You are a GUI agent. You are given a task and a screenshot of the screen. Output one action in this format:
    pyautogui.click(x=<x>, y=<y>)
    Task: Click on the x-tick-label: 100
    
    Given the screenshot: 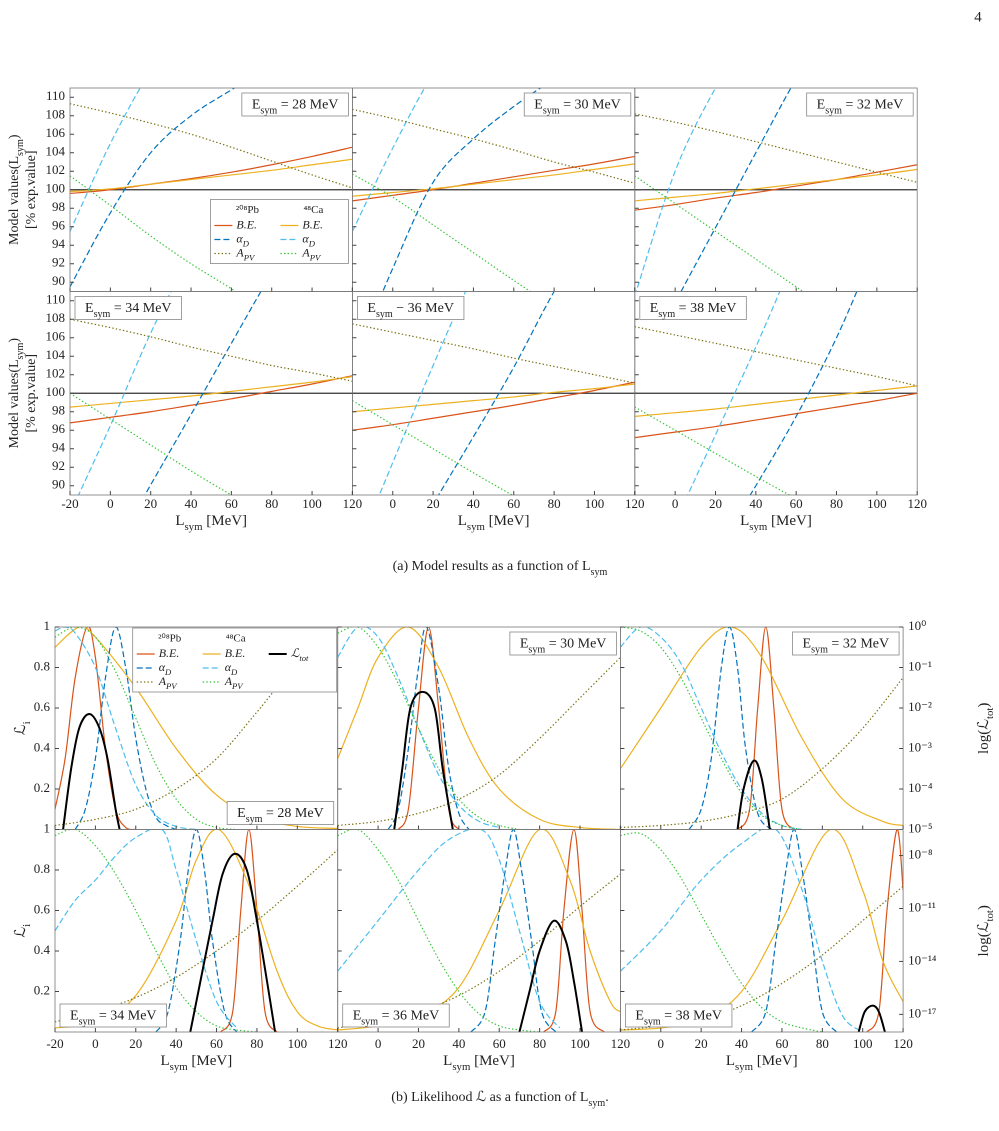 What is the action you would take?
    pyautogui.click(x=863, y=1043)
    